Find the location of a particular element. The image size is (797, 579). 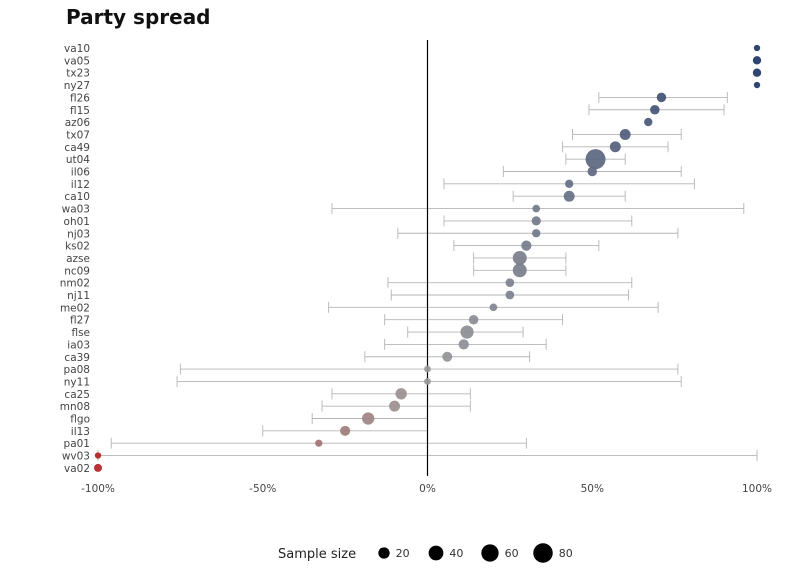

y-tick-label: va02 is located at coordinates (77, 469).